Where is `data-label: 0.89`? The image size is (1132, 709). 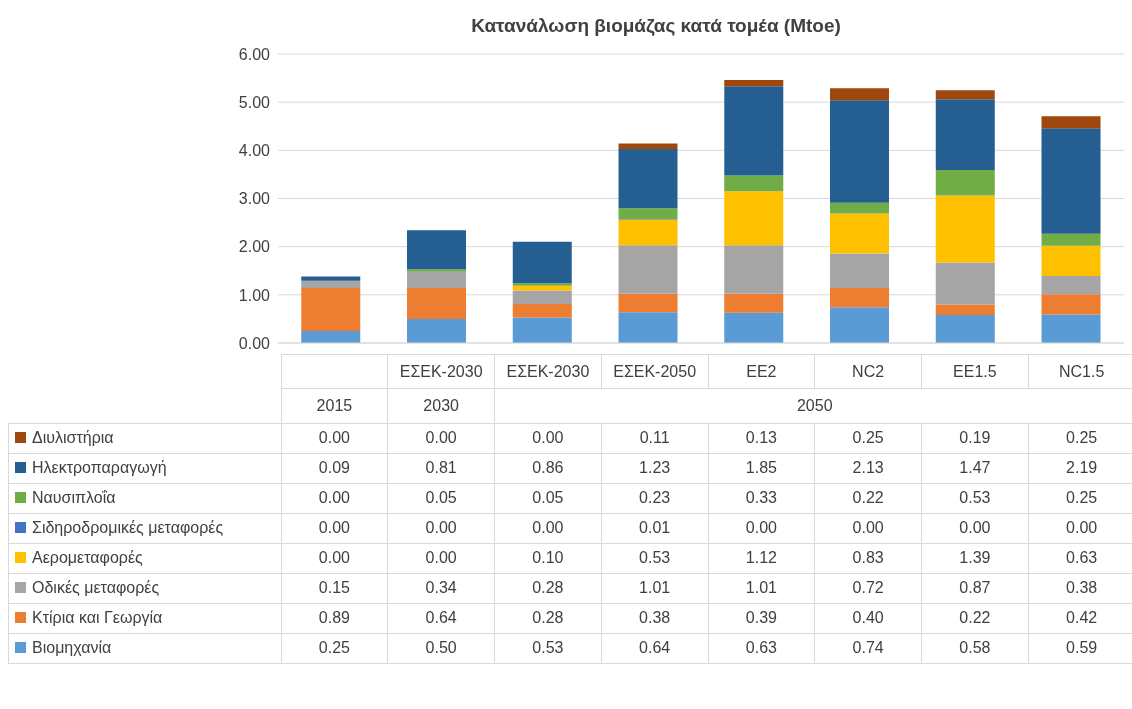 data-label: 0.89 is located at coordinates (334, 618).